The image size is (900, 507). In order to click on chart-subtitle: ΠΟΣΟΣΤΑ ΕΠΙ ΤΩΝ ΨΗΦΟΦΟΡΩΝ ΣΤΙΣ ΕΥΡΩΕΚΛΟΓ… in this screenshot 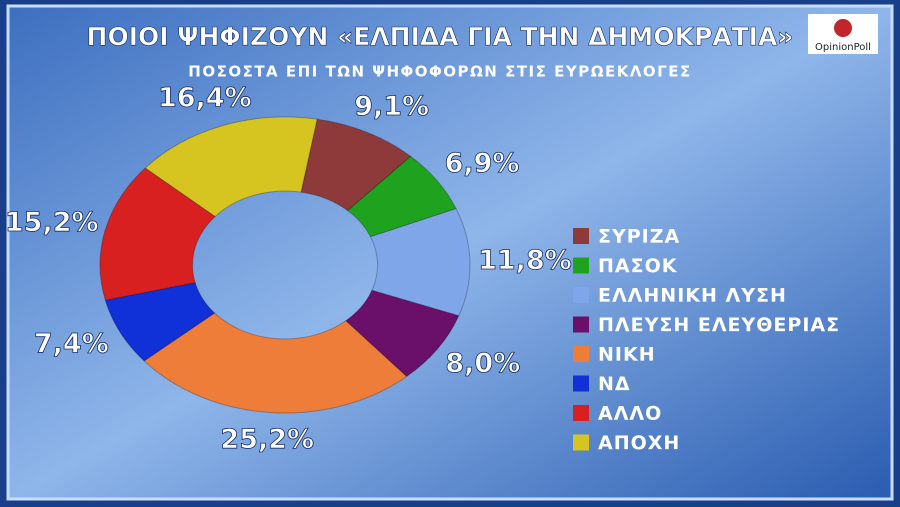, I will do `click(439, 72)`.